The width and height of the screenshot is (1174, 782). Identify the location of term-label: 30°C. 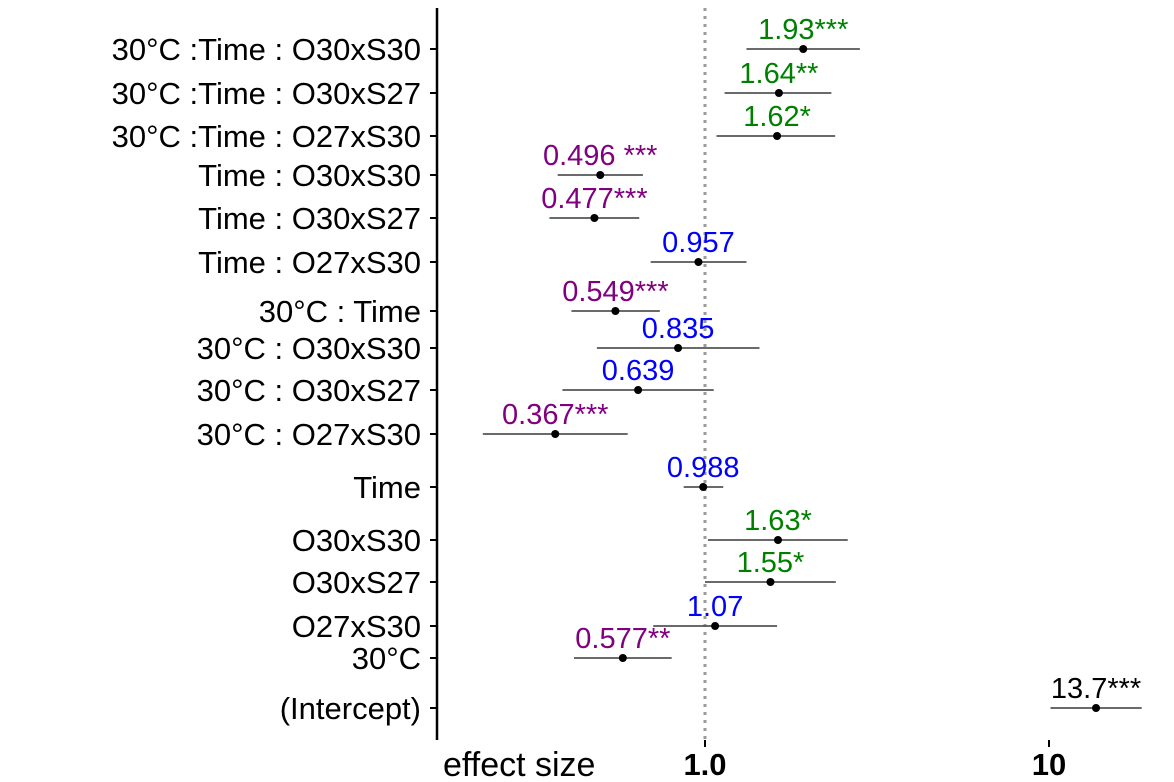
(386, 658).